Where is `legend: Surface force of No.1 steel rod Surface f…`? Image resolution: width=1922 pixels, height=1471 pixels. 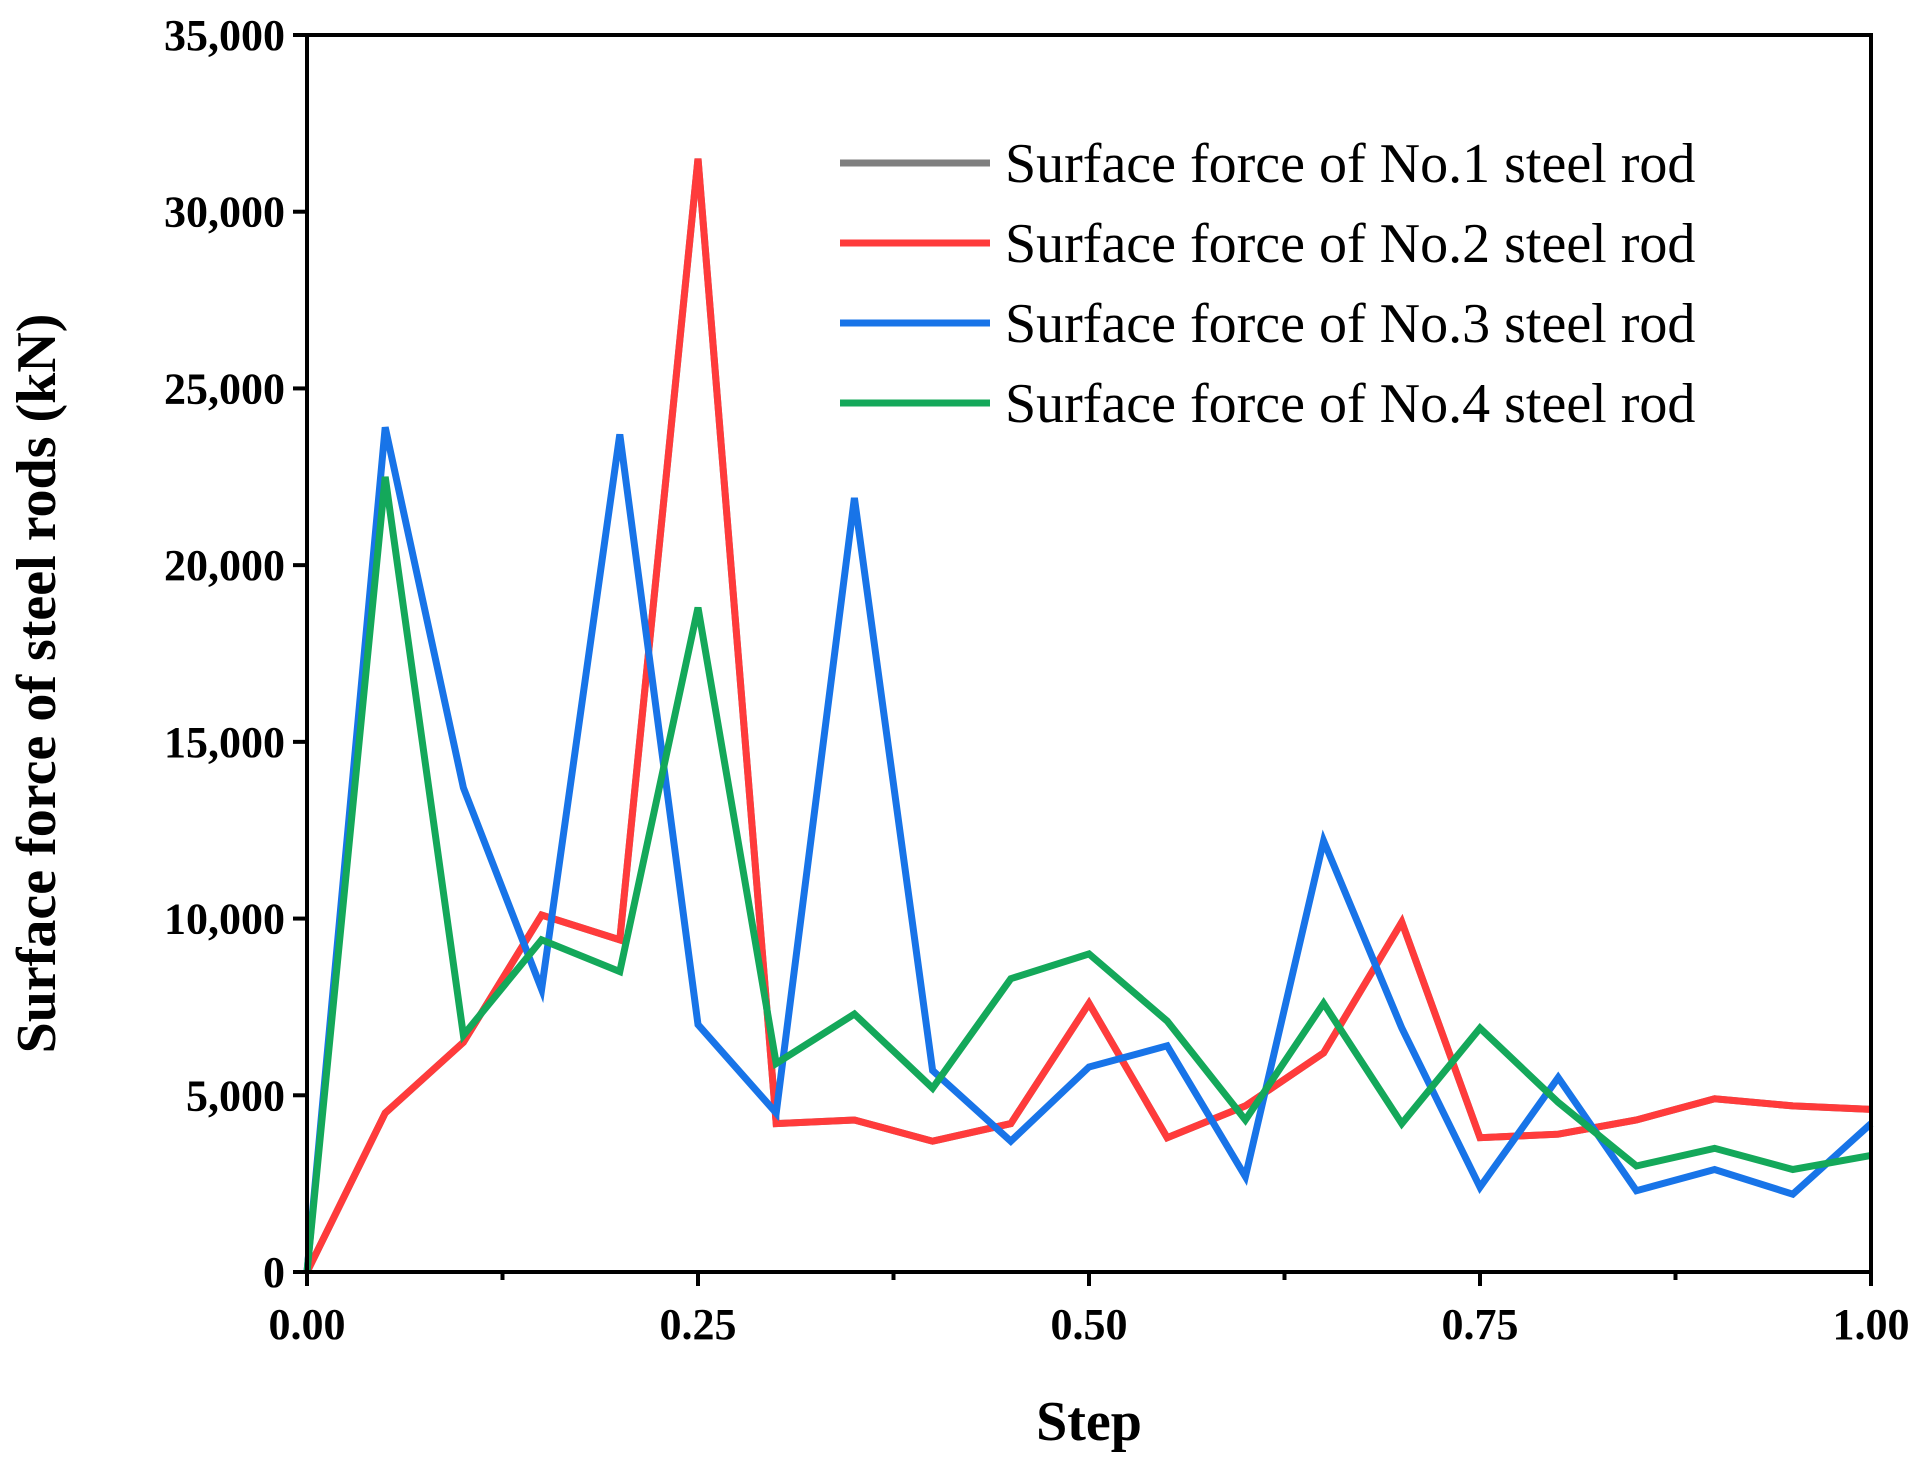 legend: Surface force of No.1 steel rod Surface f… is located at coordinates (1267, 284).